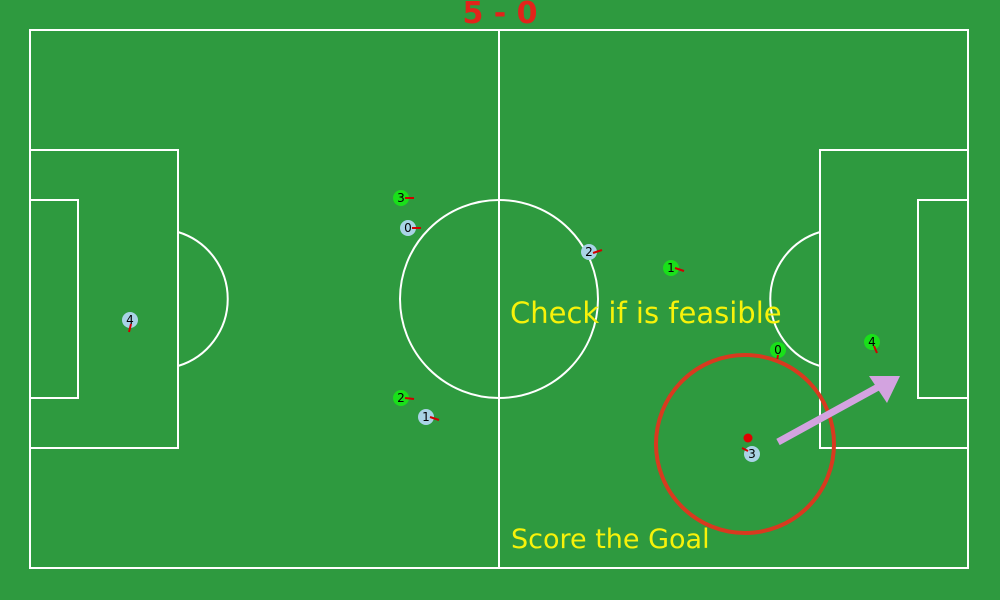 Image resolution: width=1000 pixels, height=600 pixels. I want to click on right-goal-box, so click(943, 299).